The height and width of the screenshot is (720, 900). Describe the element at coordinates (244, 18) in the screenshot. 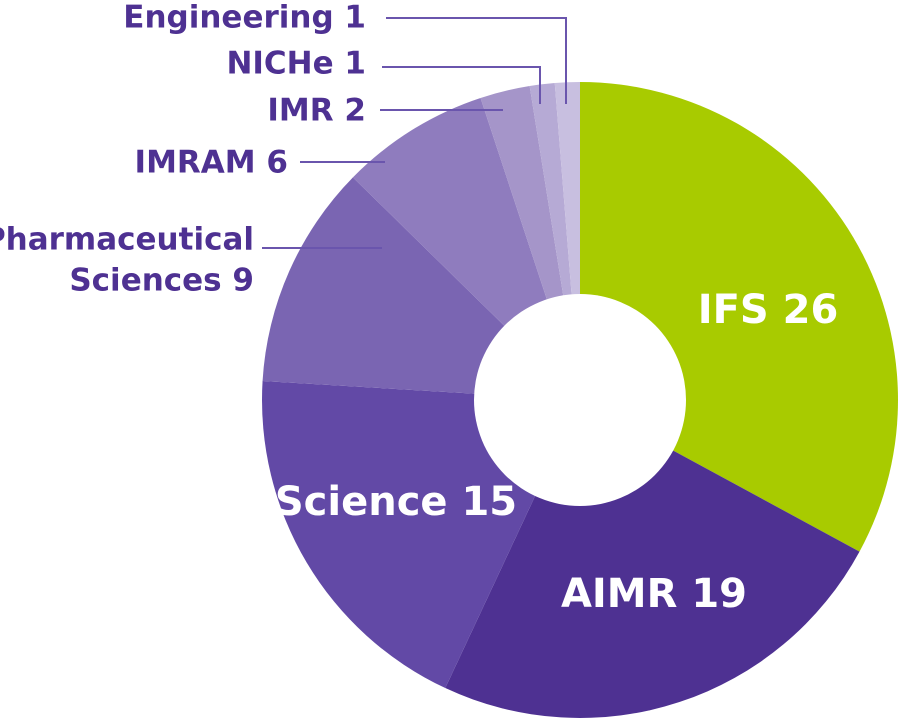

I see `slice-label-engineering: Engineering 1` at that location.